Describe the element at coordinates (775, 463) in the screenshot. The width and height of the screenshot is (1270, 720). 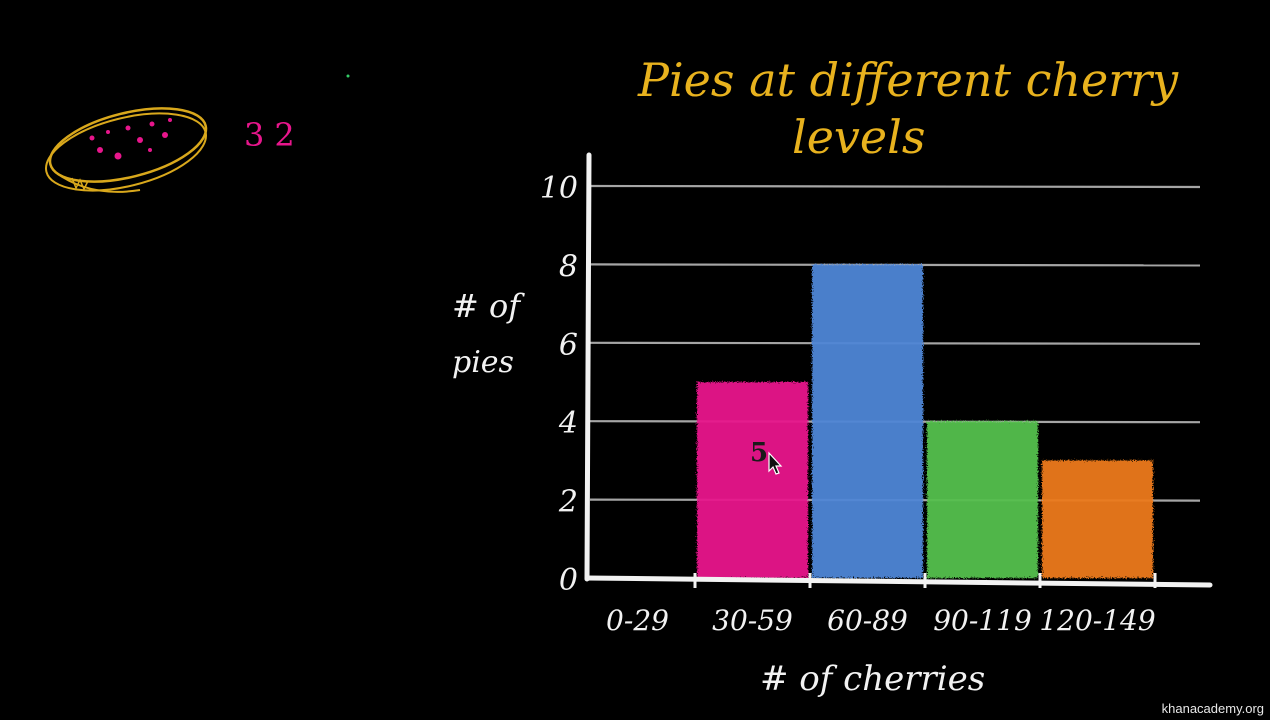
I see `mouse-cursor-icon` at that location.